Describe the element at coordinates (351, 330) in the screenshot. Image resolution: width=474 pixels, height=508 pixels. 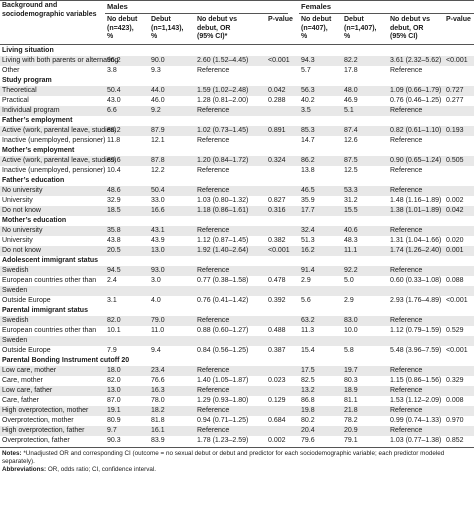
I see `female-cell: 10.0` at that location.